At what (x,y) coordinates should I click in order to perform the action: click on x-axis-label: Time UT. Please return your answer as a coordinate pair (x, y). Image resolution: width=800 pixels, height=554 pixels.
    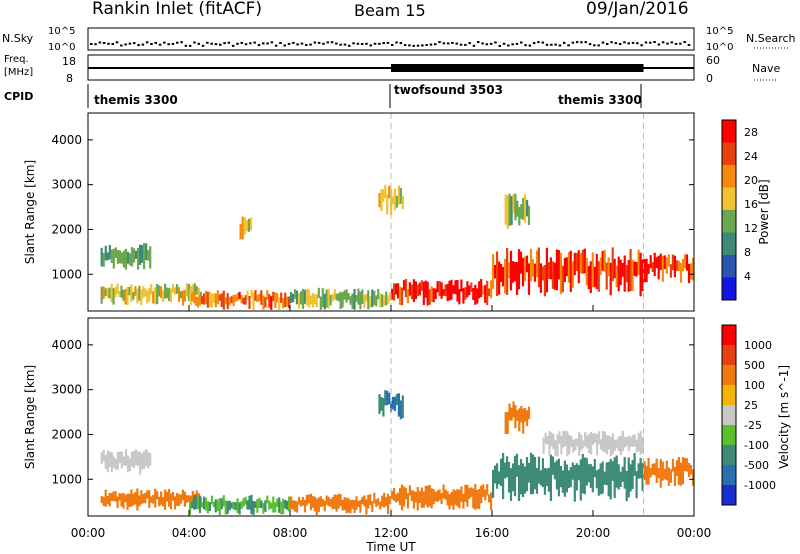
    Looking at the image, I should click on (390, 547).